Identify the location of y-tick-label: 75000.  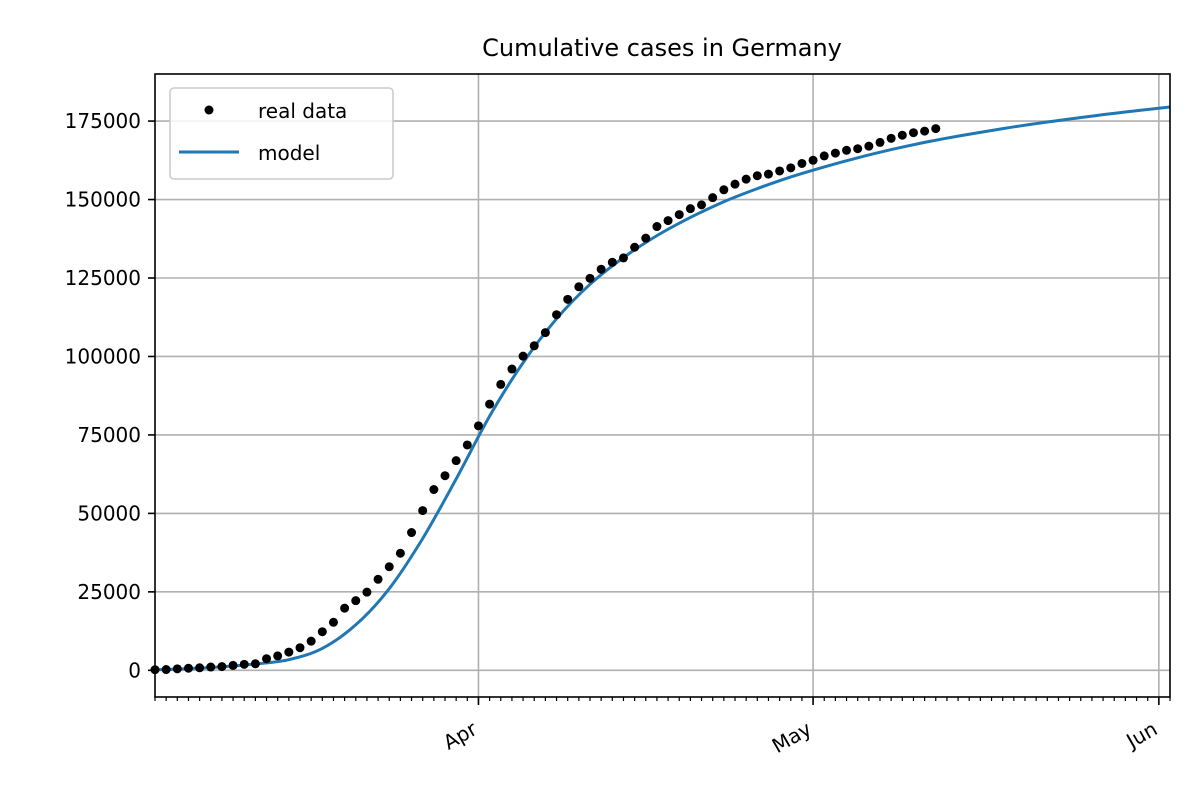
(109, 435).